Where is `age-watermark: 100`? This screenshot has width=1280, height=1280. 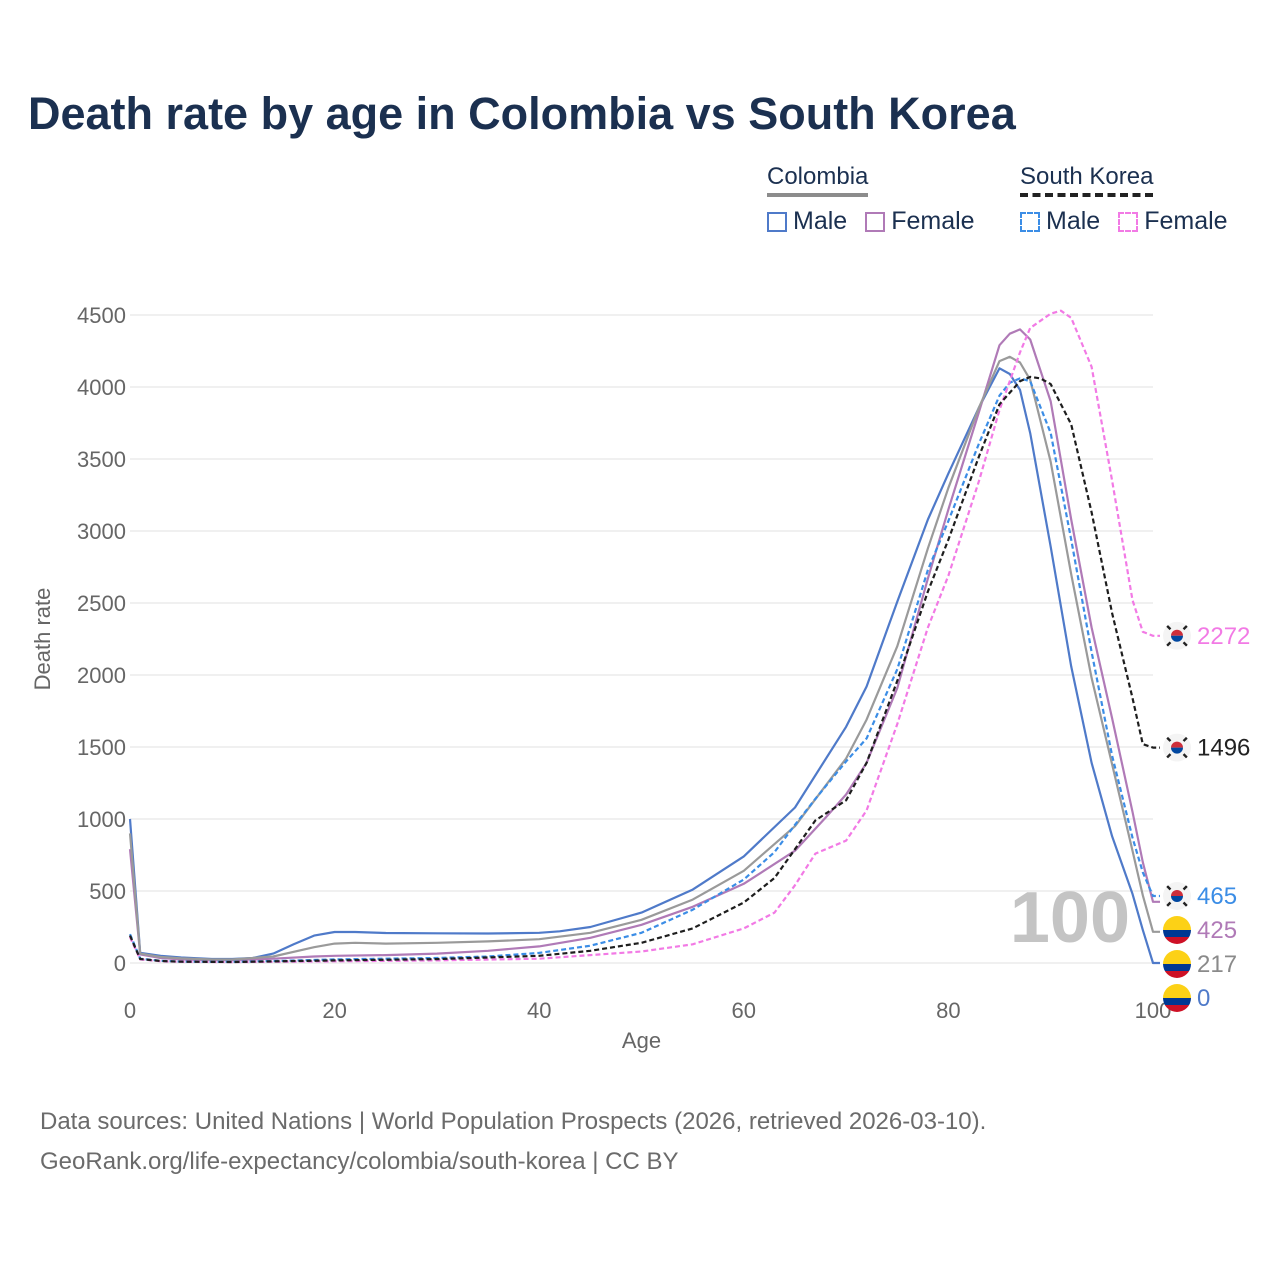 age-watermark: 100 is located at coordinates (1070, 918).